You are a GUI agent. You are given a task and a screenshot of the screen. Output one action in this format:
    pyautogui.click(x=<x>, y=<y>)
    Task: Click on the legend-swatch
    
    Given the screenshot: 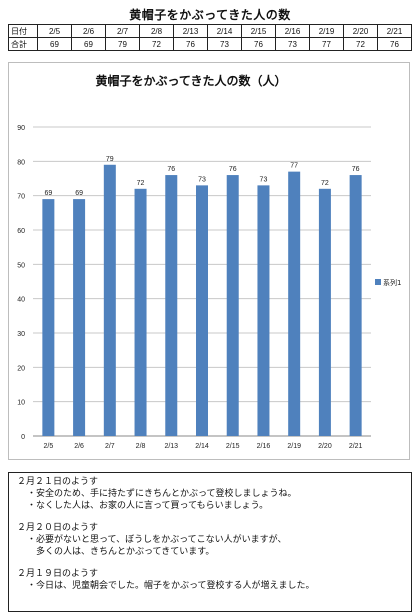 What is the action you would take?
    pyautogui.click(x=378, y=282)
    